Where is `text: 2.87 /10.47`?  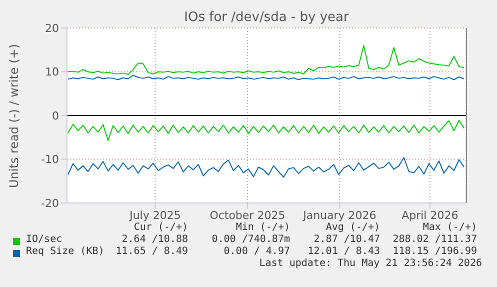
text: 2.87 /10.47 is located at coordinates (347, 239).